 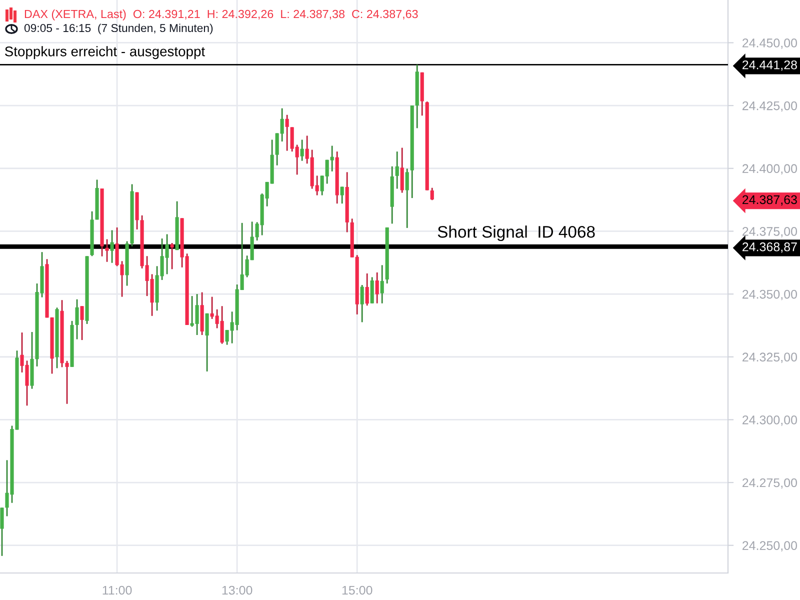 I want to click on y-tick-label: 24.387,63, so click(x=769, y=200).